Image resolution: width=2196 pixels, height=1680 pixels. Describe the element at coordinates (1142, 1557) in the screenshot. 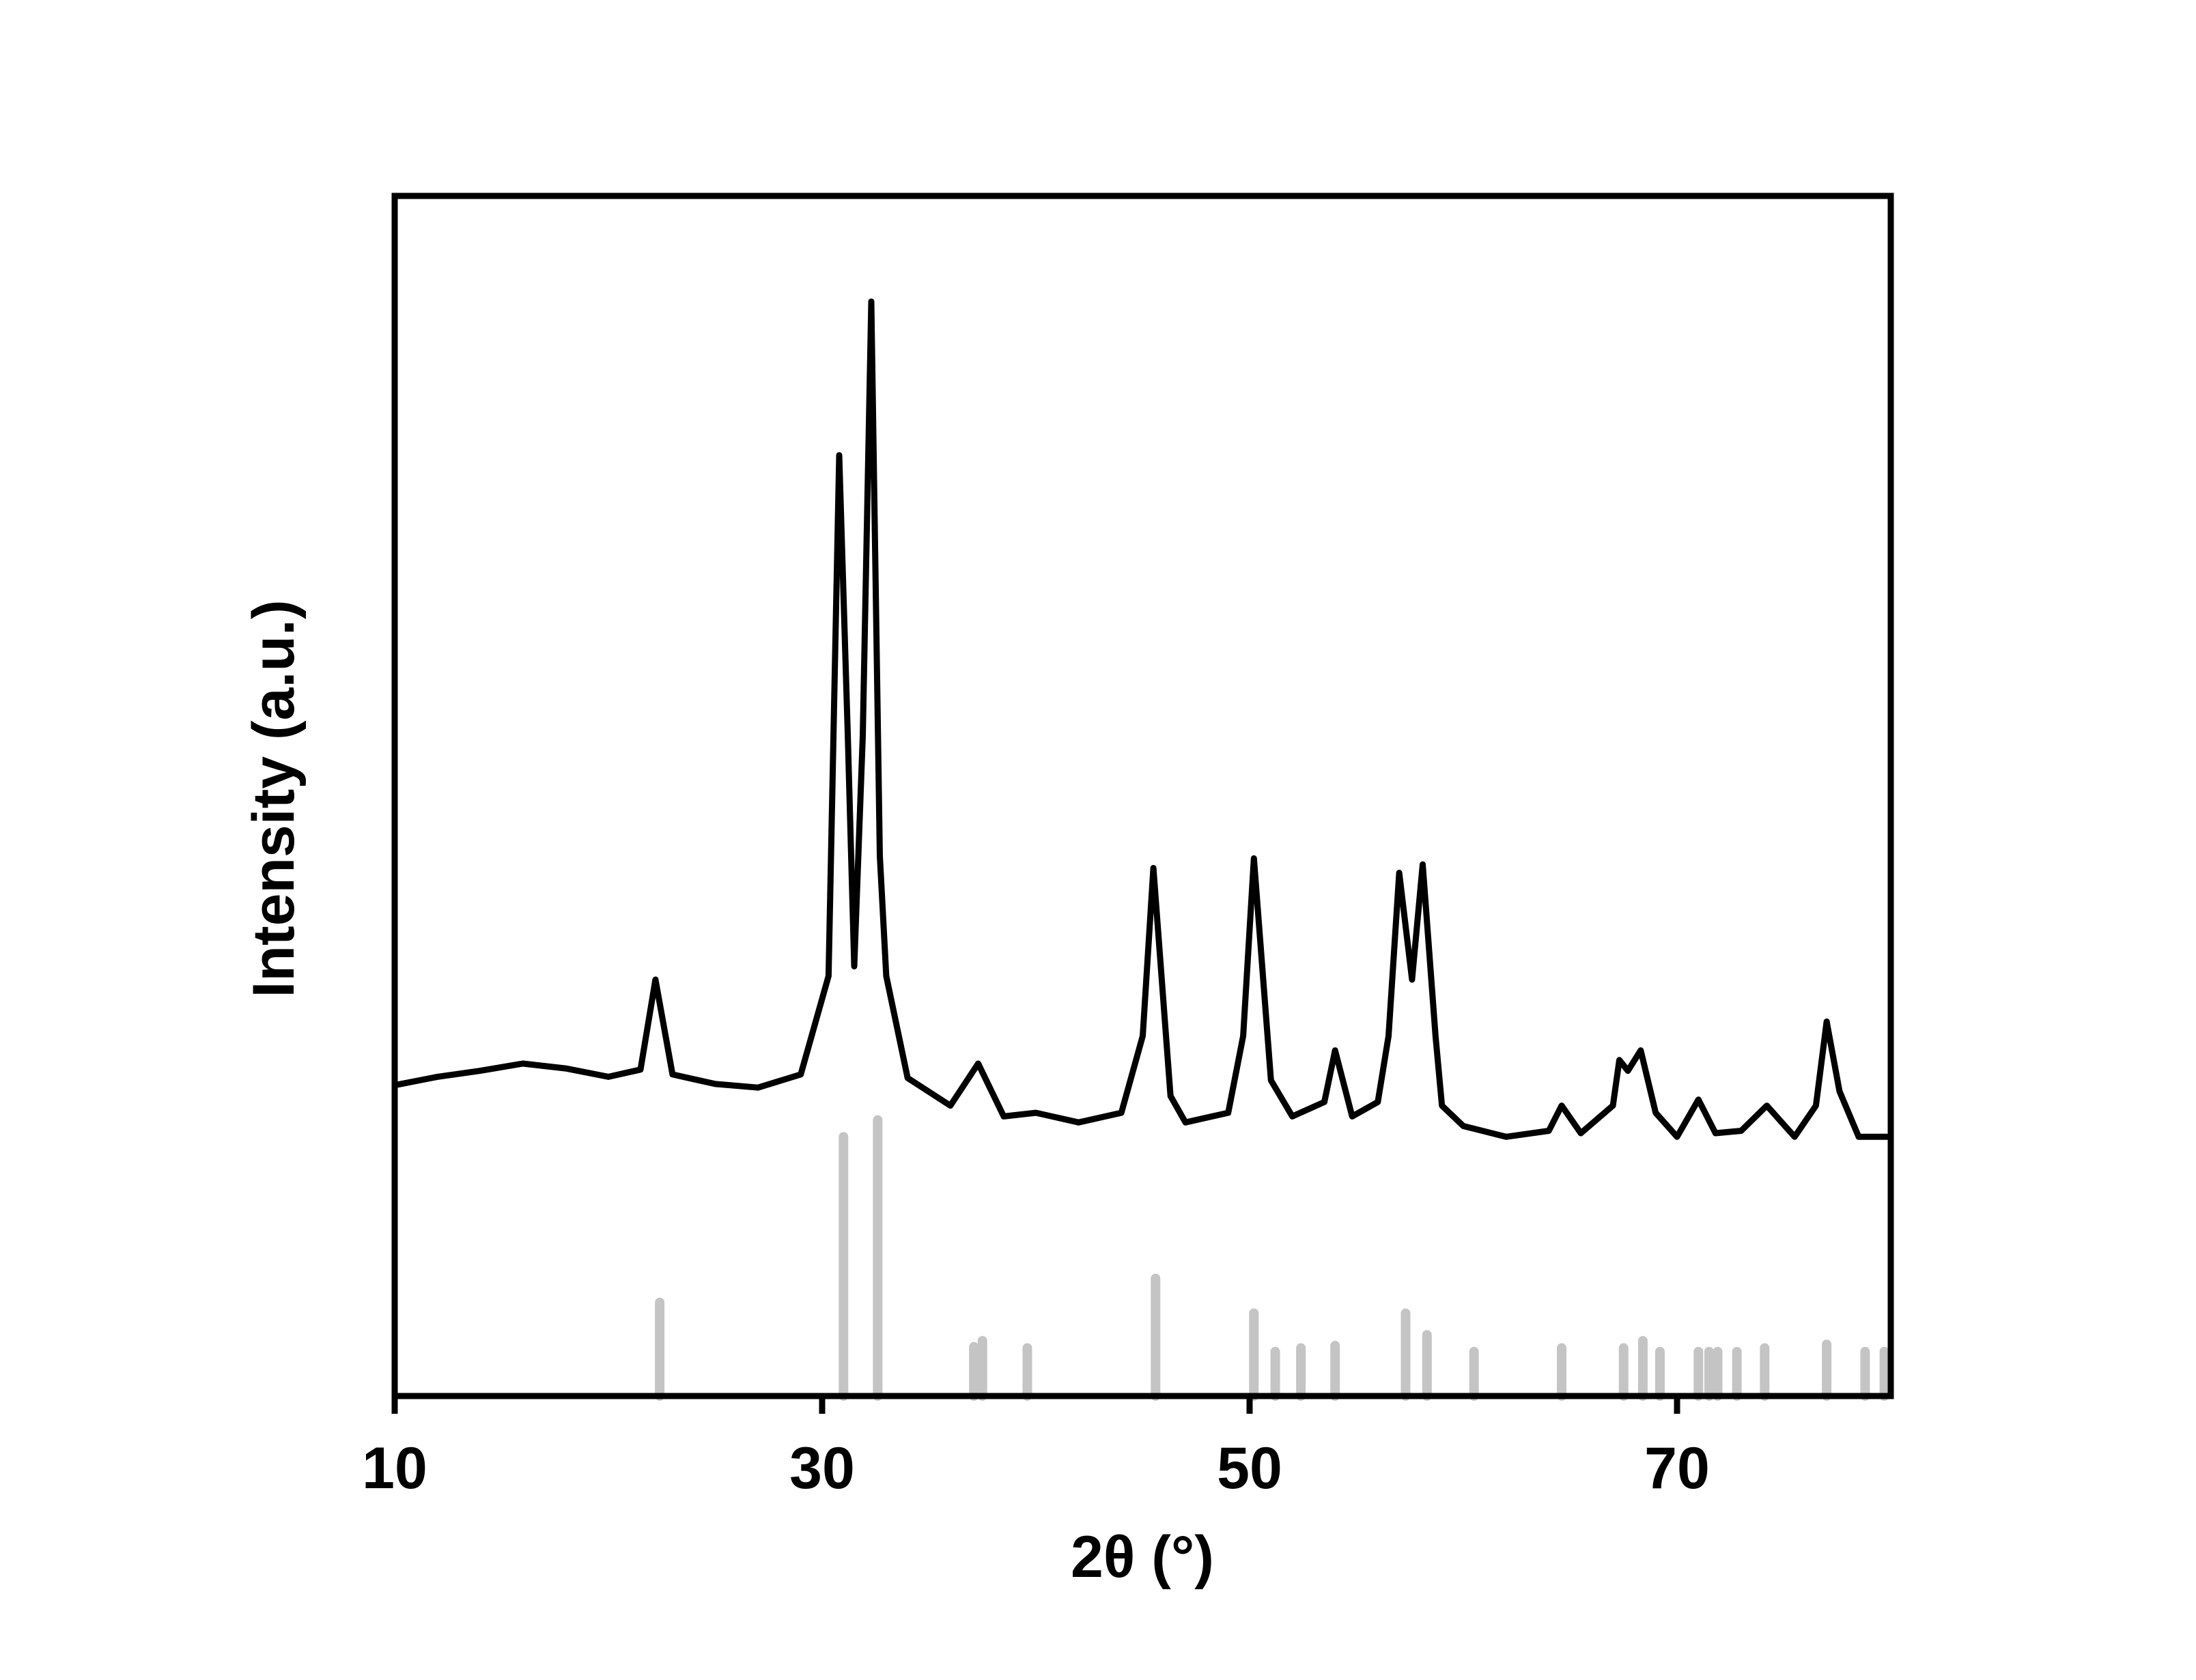

I see `x-axis-label: 2θ (°)` at that location.